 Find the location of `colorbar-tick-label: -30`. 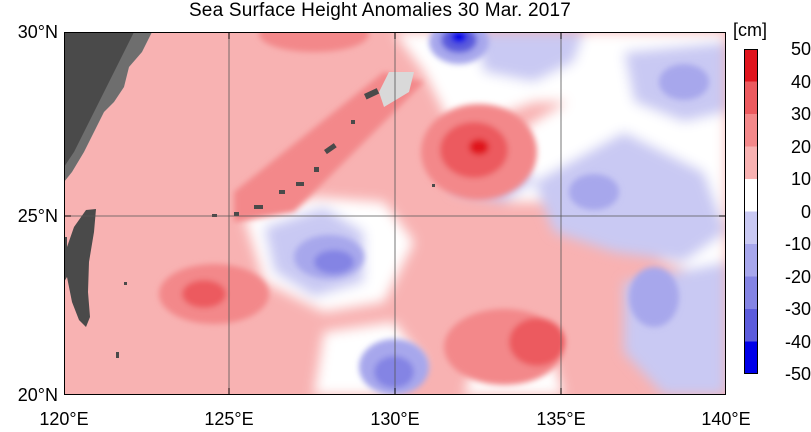

colorbar-tick-label: -30 is located at coordinates (797, 309).